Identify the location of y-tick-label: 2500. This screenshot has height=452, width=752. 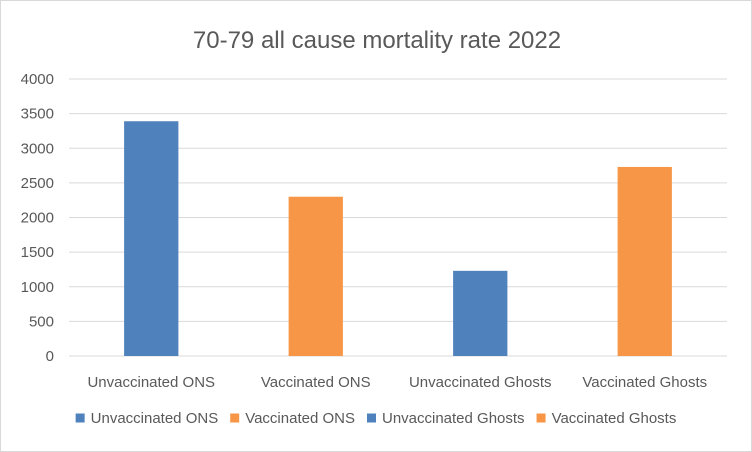
(37, 183).